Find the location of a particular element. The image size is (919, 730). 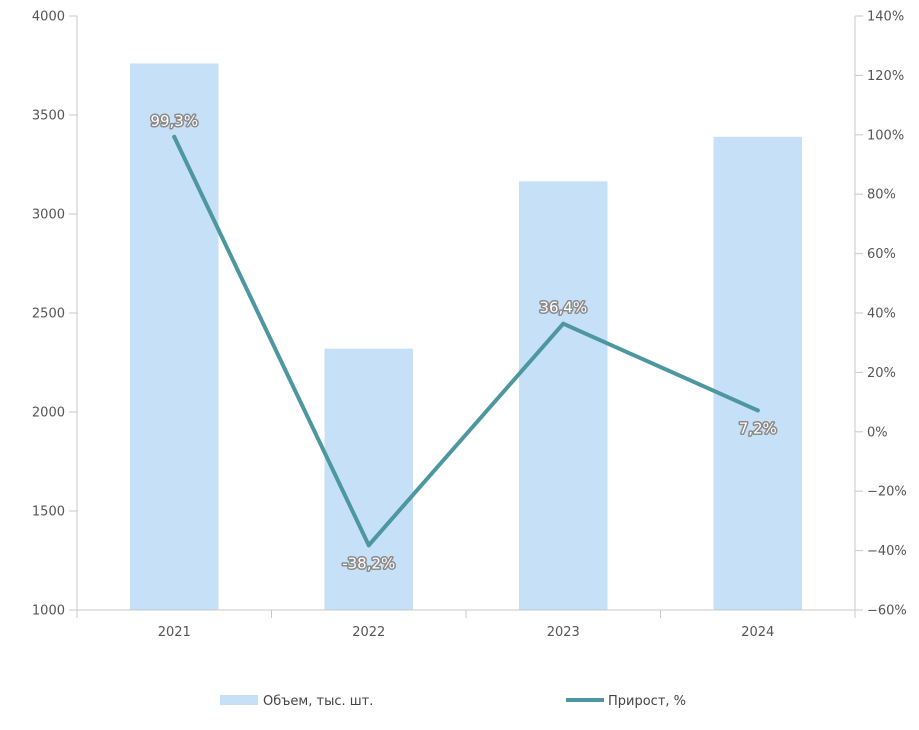

legend-line-label: Прирост, % is located at coordinates (647, 701).